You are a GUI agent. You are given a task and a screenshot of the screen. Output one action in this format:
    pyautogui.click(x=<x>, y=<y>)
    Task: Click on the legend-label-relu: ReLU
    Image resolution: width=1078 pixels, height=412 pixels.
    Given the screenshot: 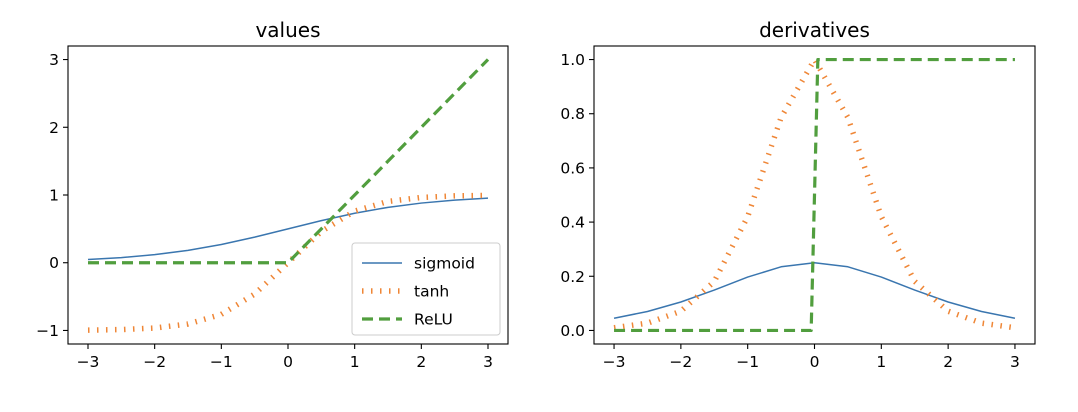 What is the action you would take?
    pyautogui.click(x=433, y=320)
    